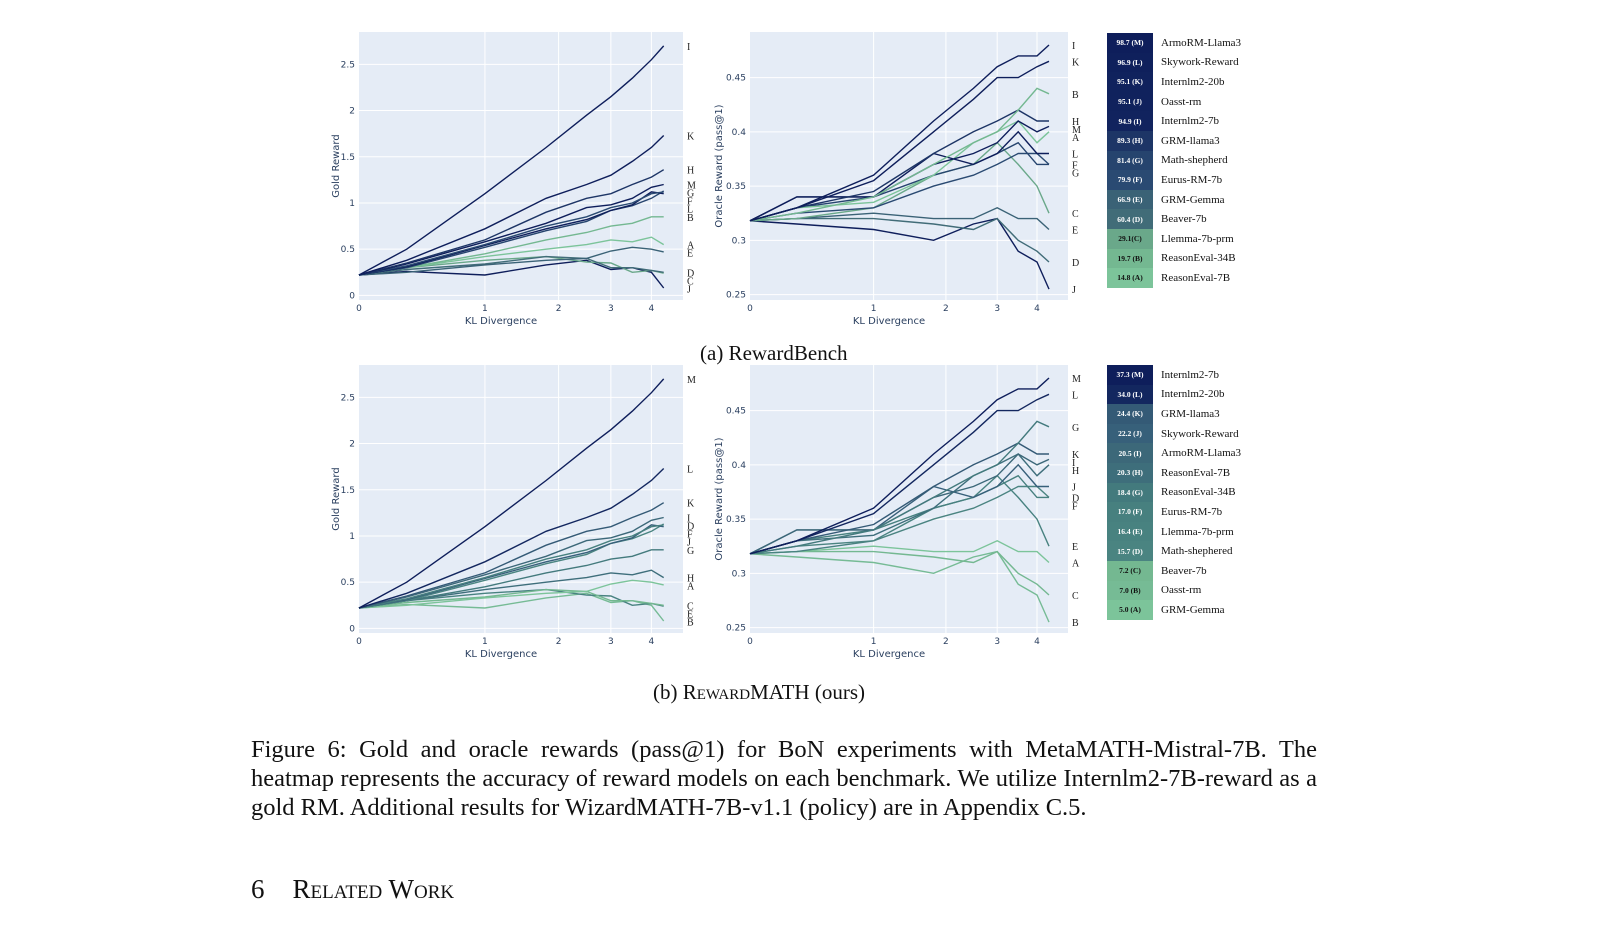  I want to click on heatmap-row: 79.9 (F) Eurus-RM-7b, so click(1217, 180).